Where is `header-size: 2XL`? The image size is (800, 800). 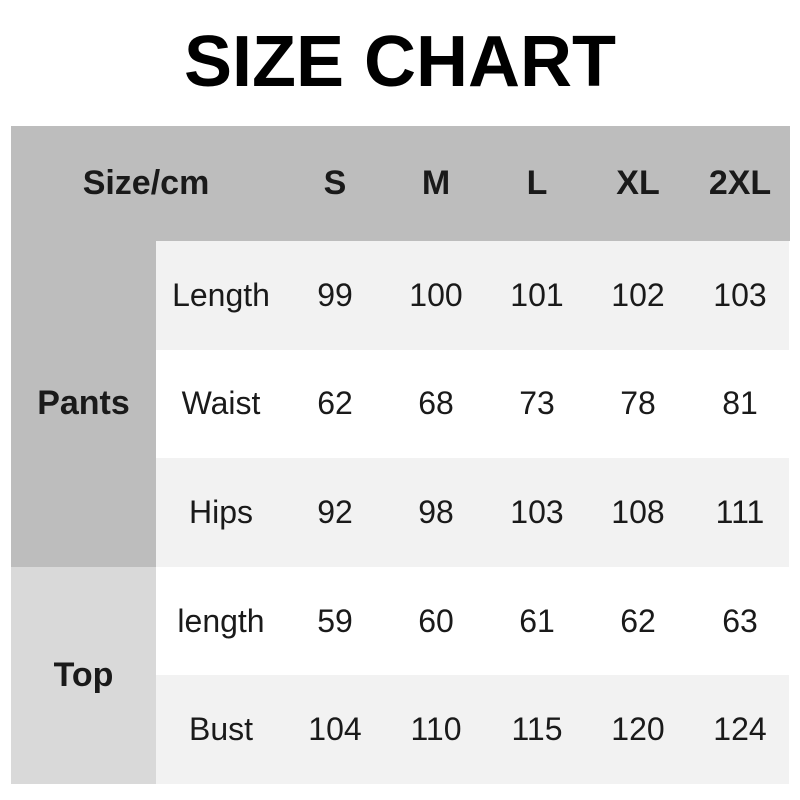 header-size: 2XL is located at coordinates (740, 183).